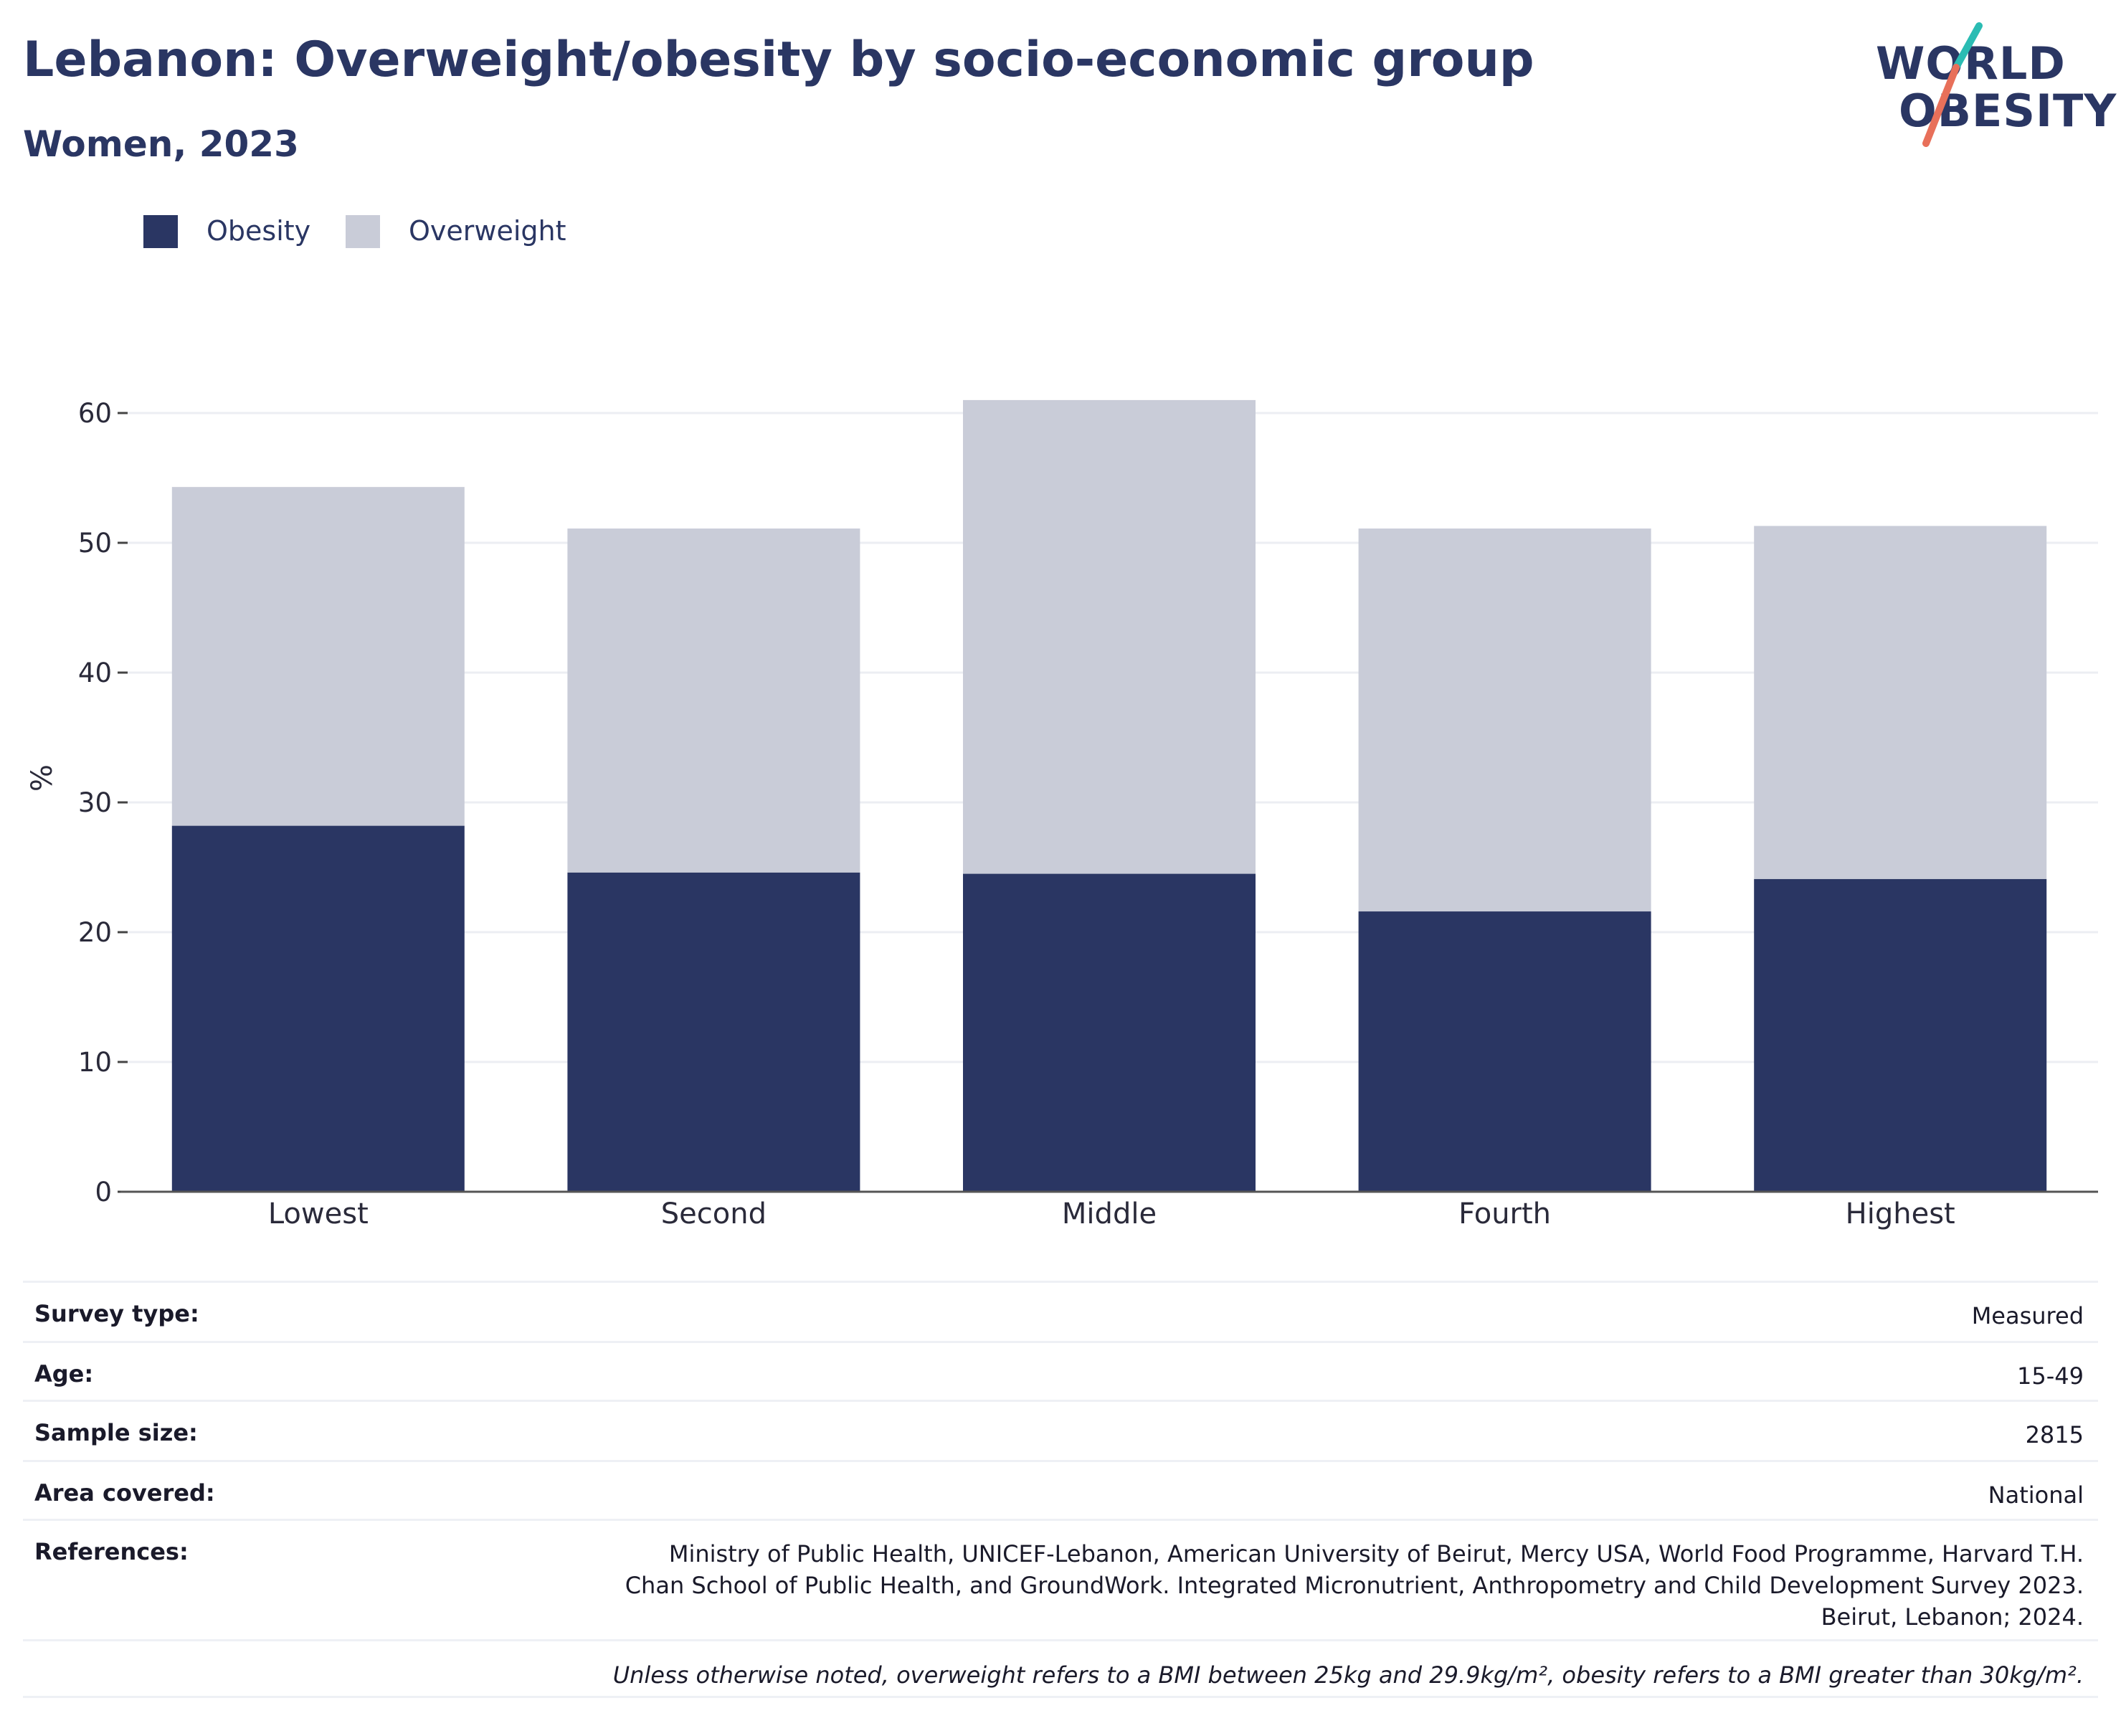 This screenshot has width=2121, height=1736. Describe the element at coordinates (318, 1213) in the screenshot. I see `x-tick-label: Lowest` at that location.